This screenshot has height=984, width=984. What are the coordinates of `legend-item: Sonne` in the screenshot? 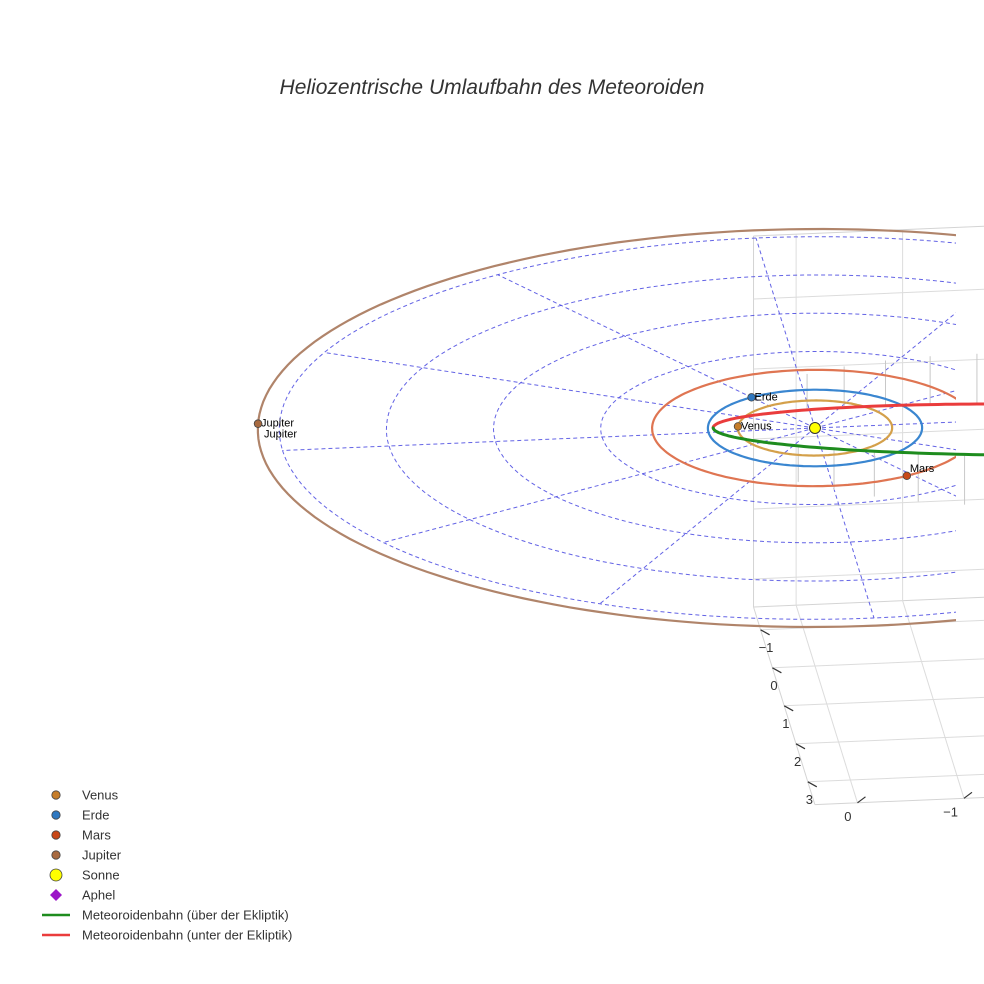 It's located at (84, 875).